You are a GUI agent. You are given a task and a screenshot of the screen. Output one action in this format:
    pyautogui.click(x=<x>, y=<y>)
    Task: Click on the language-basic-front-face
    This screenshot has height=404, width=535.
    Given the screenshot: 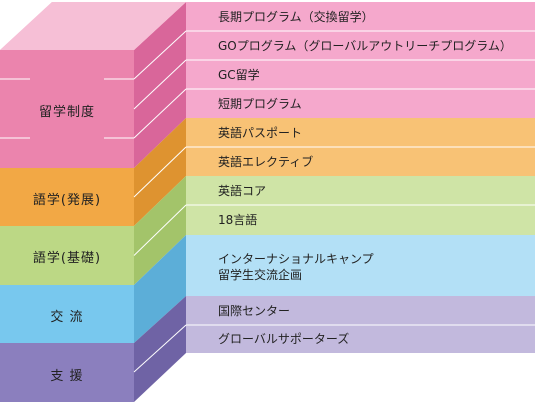 What is the action you would take?
    pyautogui.click(x=67, y=255)
    